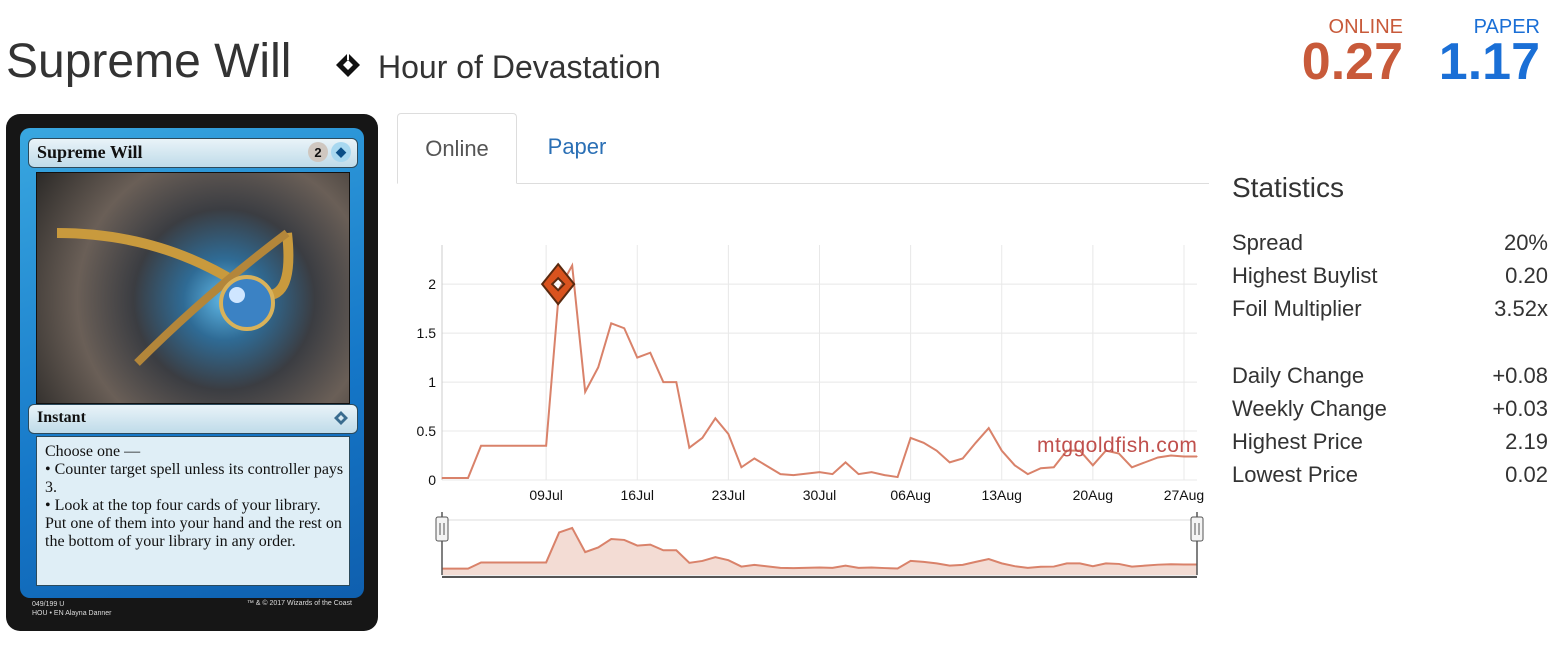 The height and width of the screenshot is (653, 1559). I want to click on online-price-block: ONLINE 0.27, so click(1352, 52).